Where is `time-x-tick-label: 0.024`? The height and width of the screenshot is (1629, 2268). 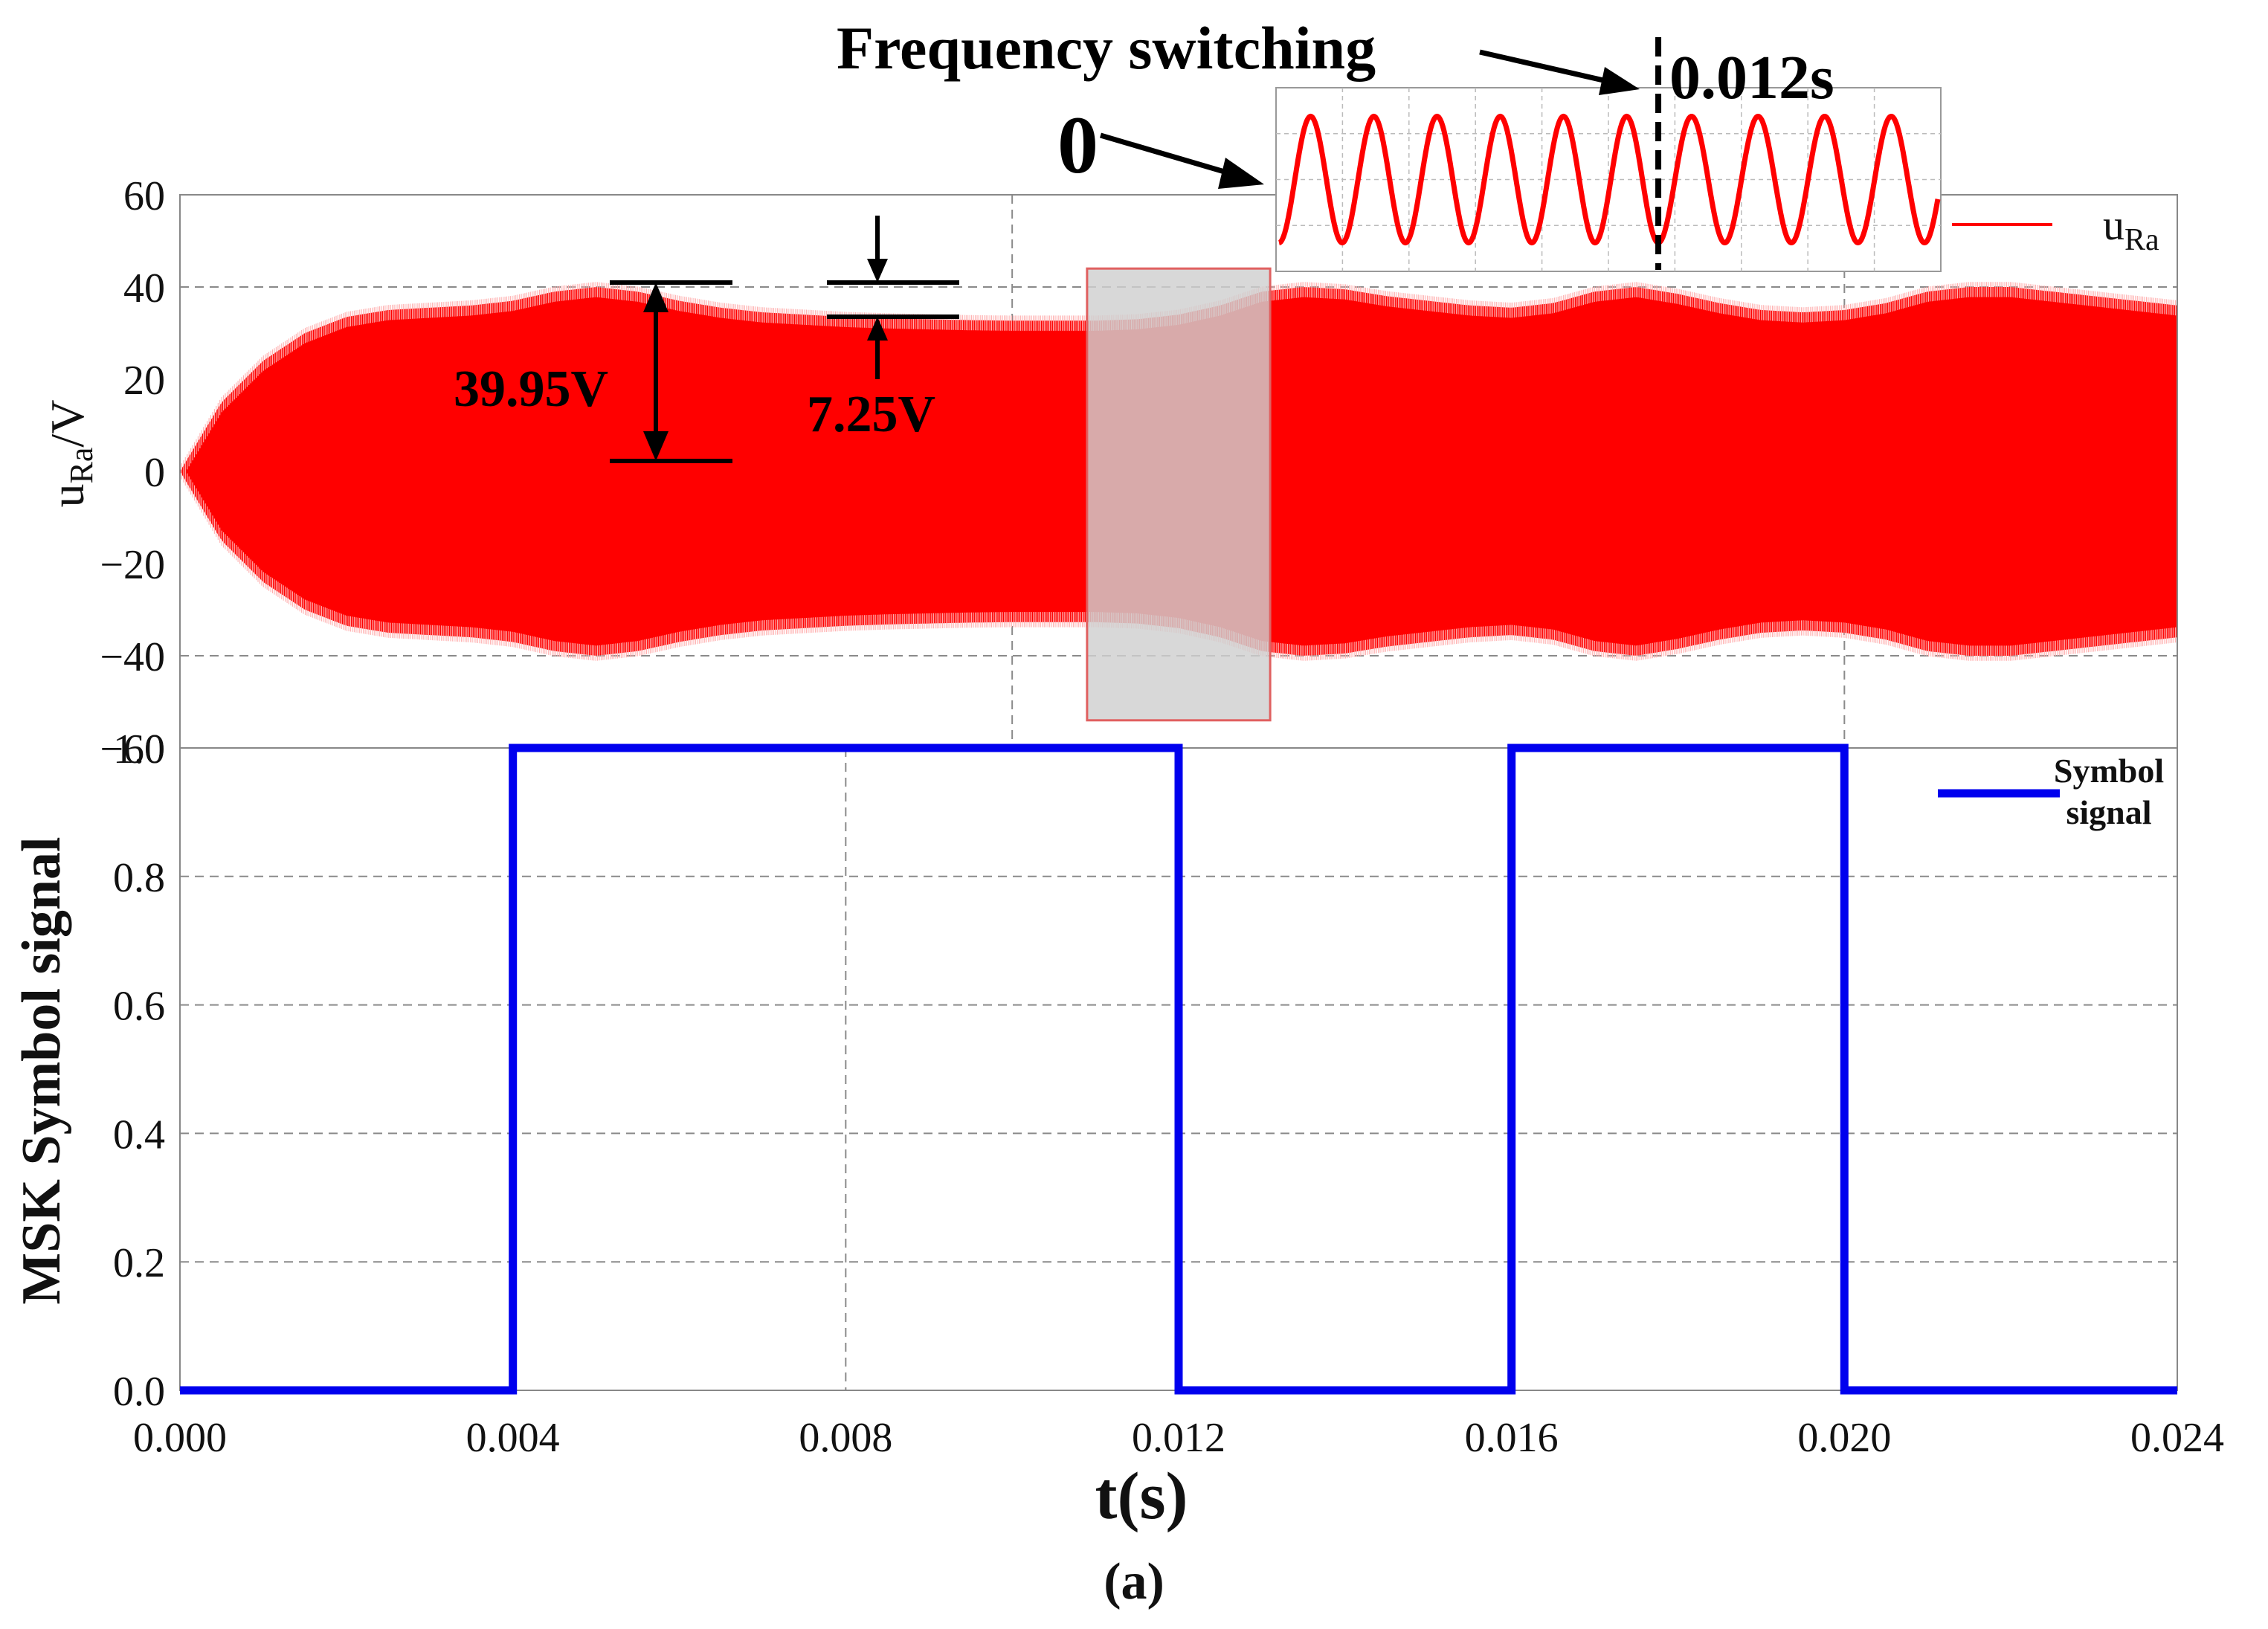 time-x-tick-label: 0.024 is located at coordinates (2177, 1438).